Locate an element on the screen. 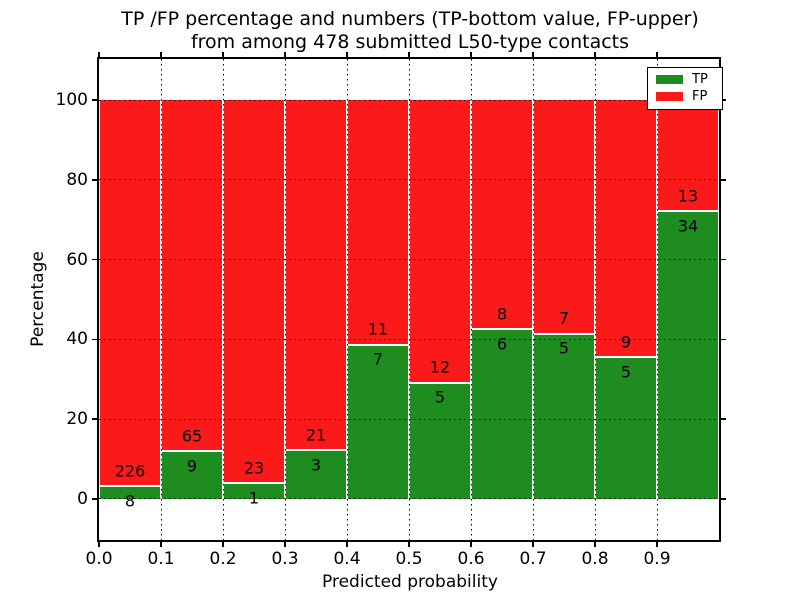  x-tick-label: 0.4 is located at coordinates (347, 559).